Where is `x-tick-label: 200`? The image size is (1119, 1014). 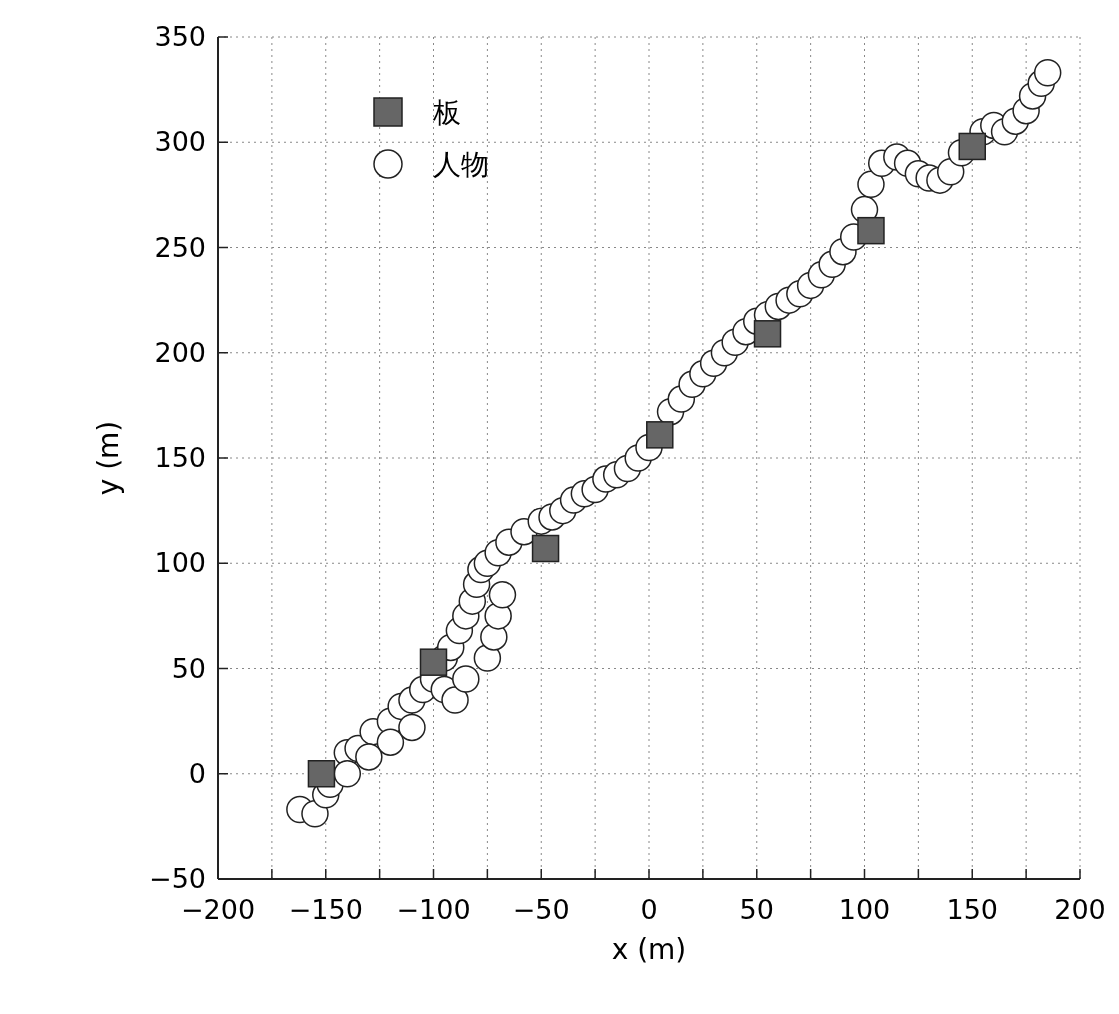 x-tick-label: 200 is located at coordinates (1080, 909).